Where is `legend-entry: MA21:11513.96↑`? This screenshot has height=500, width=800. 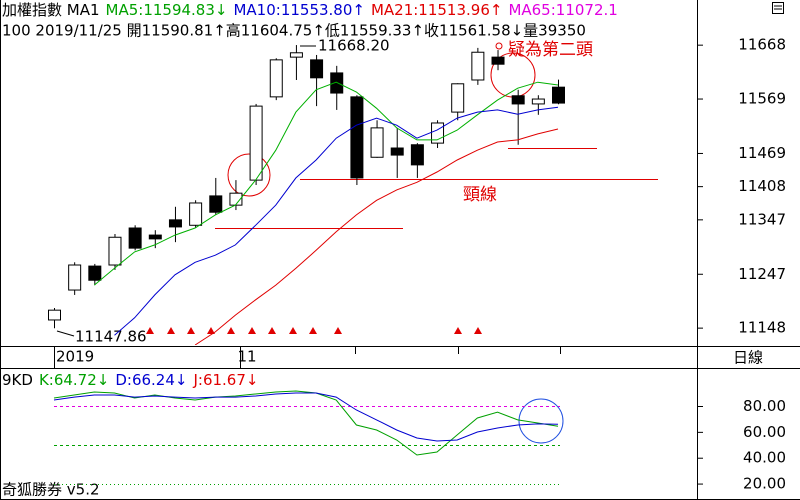
legend-entry: MA21:11513.96↑ is located at coordinates (436, 10).